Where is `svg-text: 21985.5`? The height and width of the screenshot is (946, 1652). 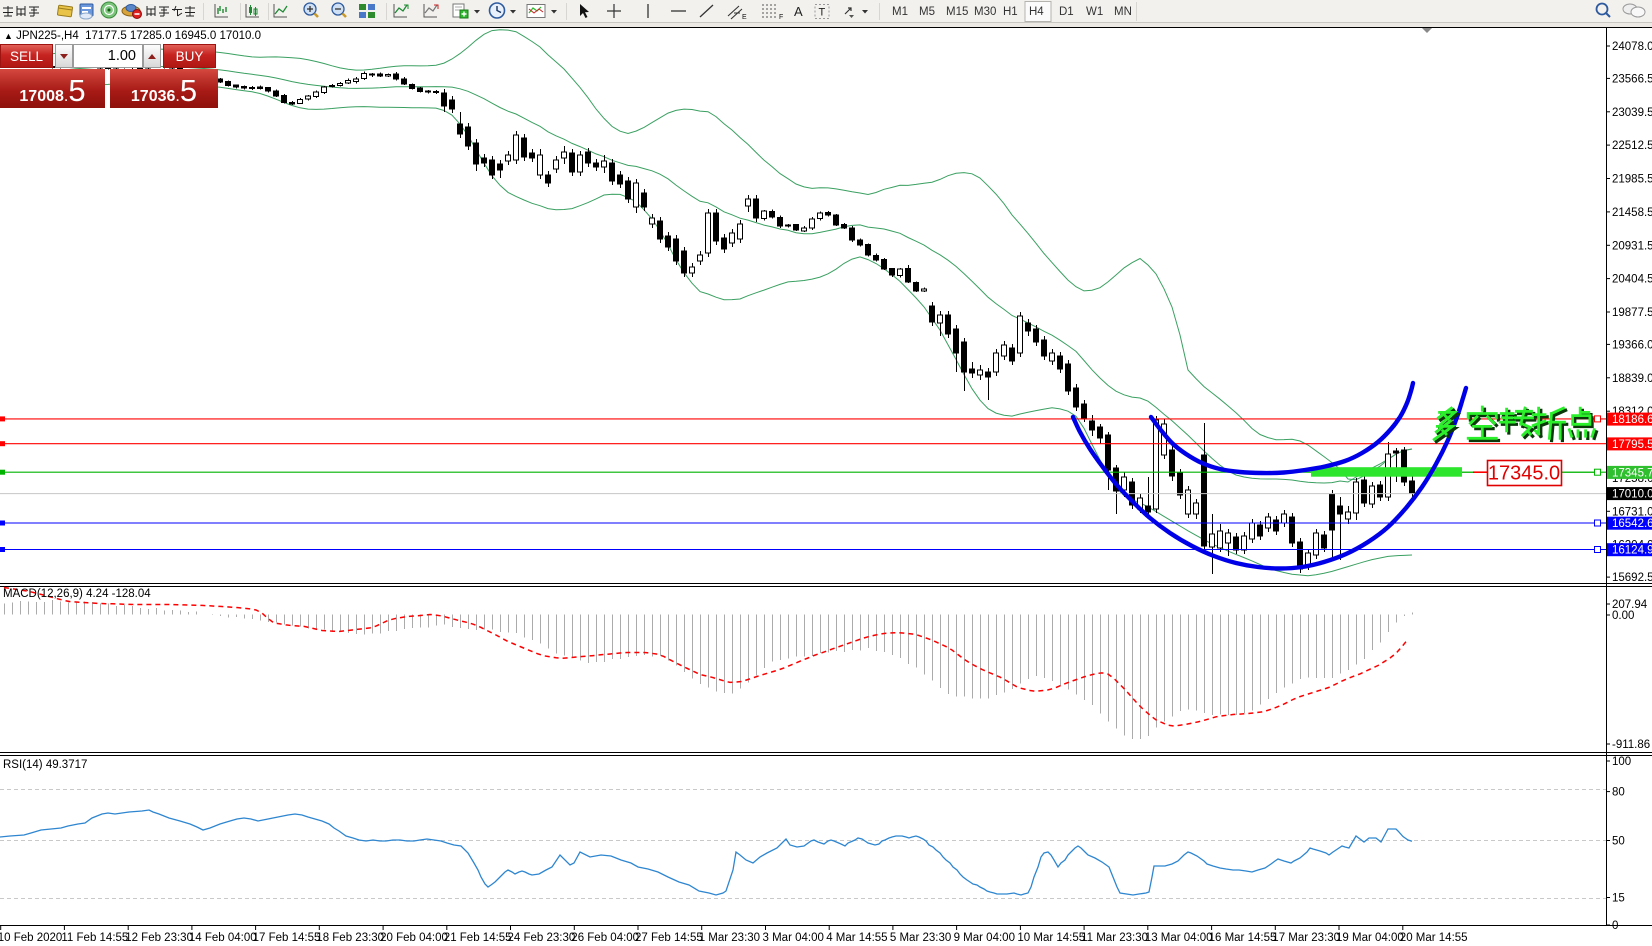 svg-text: 21985.5 is located at coordinates (1632, 180).